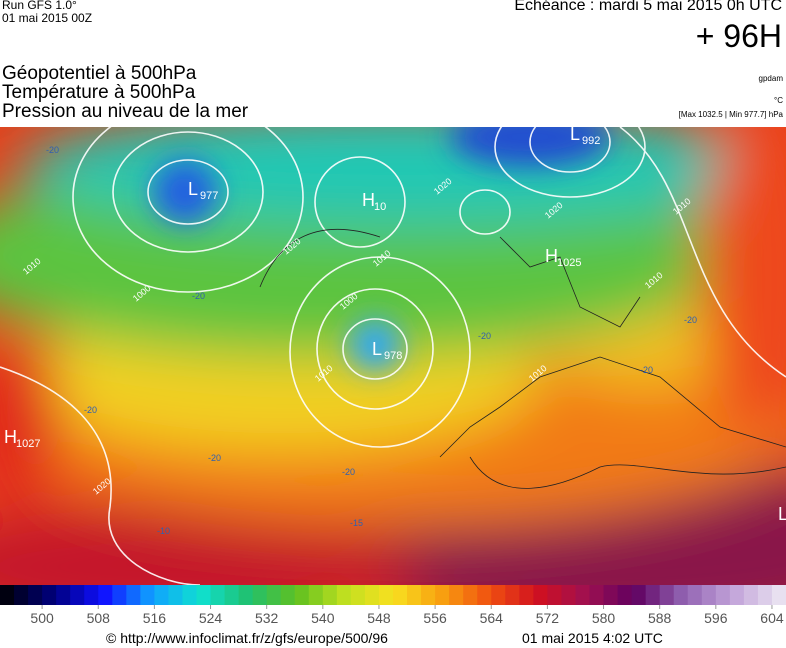 The image size is (786, 648). I want to click on colorbar-label: 540, so click(323, 618).